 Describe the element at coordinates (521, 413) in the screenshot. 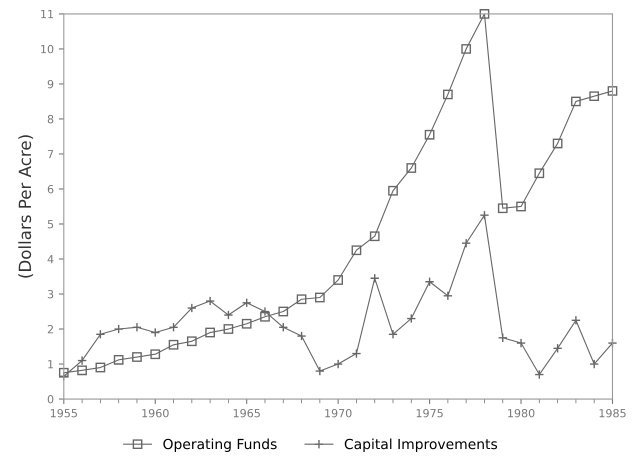

I see `x-tick-label: 1980` at that location.